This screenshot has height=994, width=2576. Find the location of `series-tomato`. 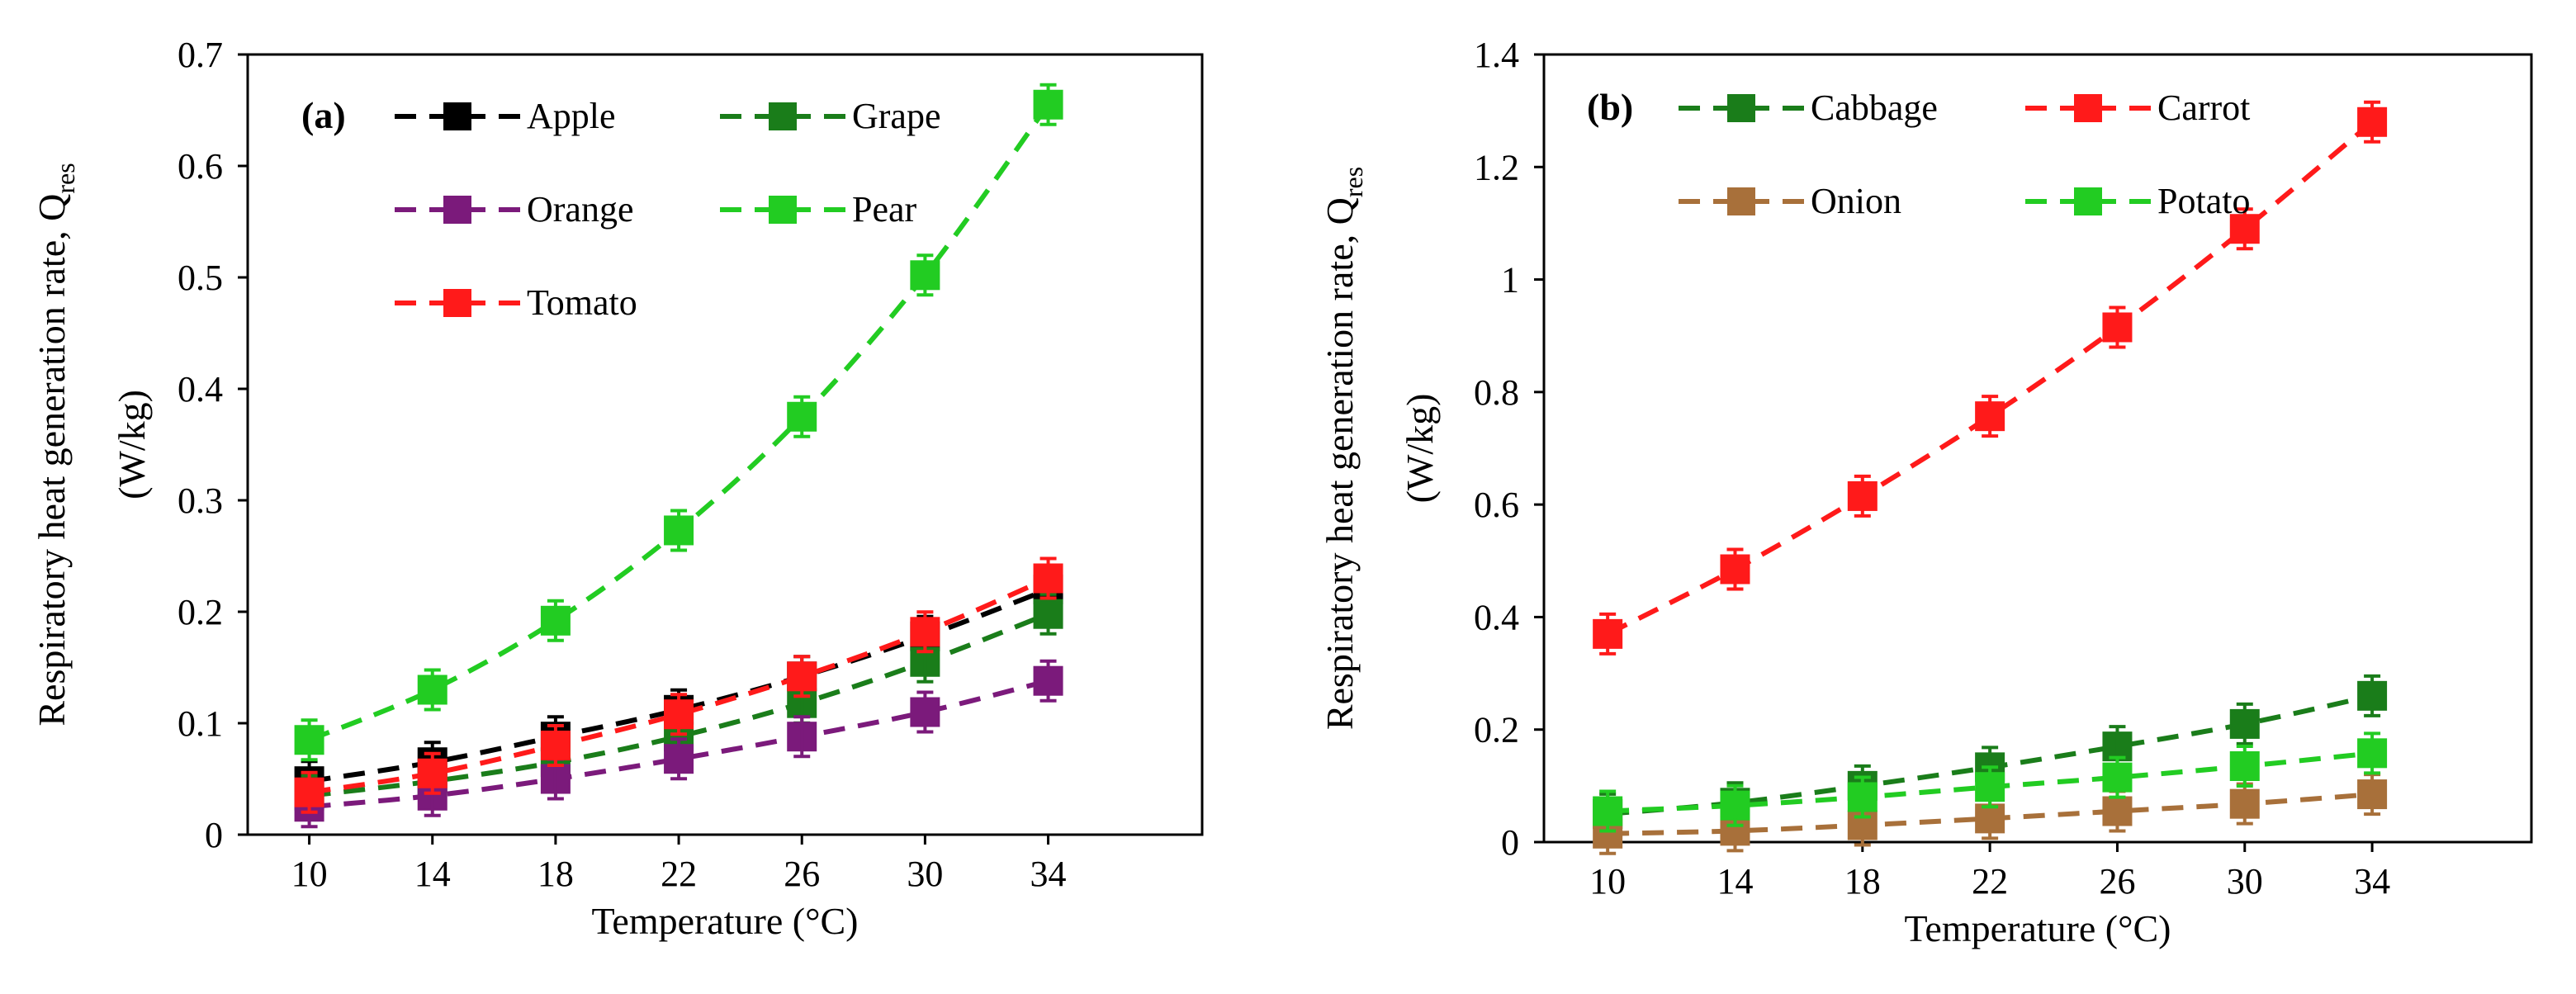

series-tomato is located at coordinates (678, 685).